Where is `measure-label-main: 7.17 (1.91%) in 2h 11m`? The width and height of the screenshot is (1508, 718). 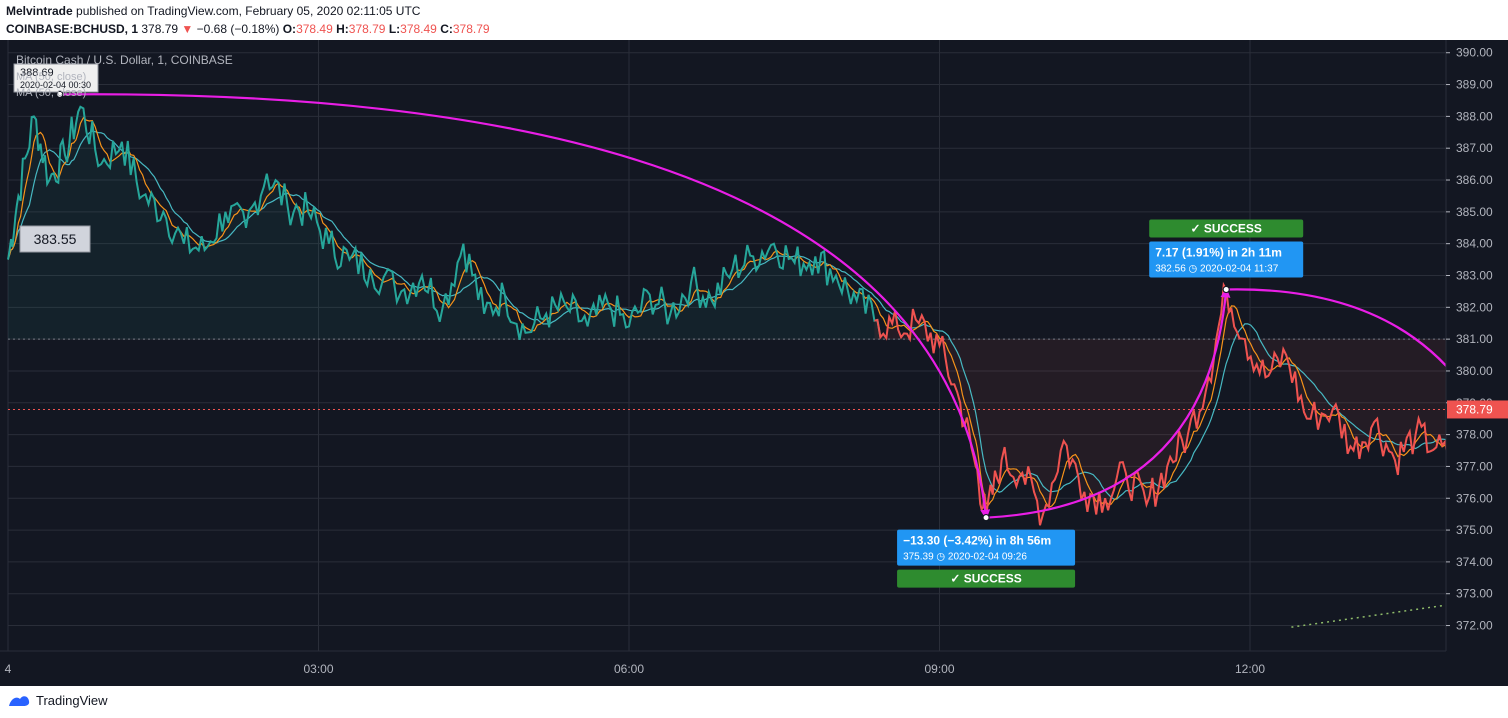
measure-label-main: 7.17 (1.91%) in 2h 11m is located at coordinates (1218, 252).